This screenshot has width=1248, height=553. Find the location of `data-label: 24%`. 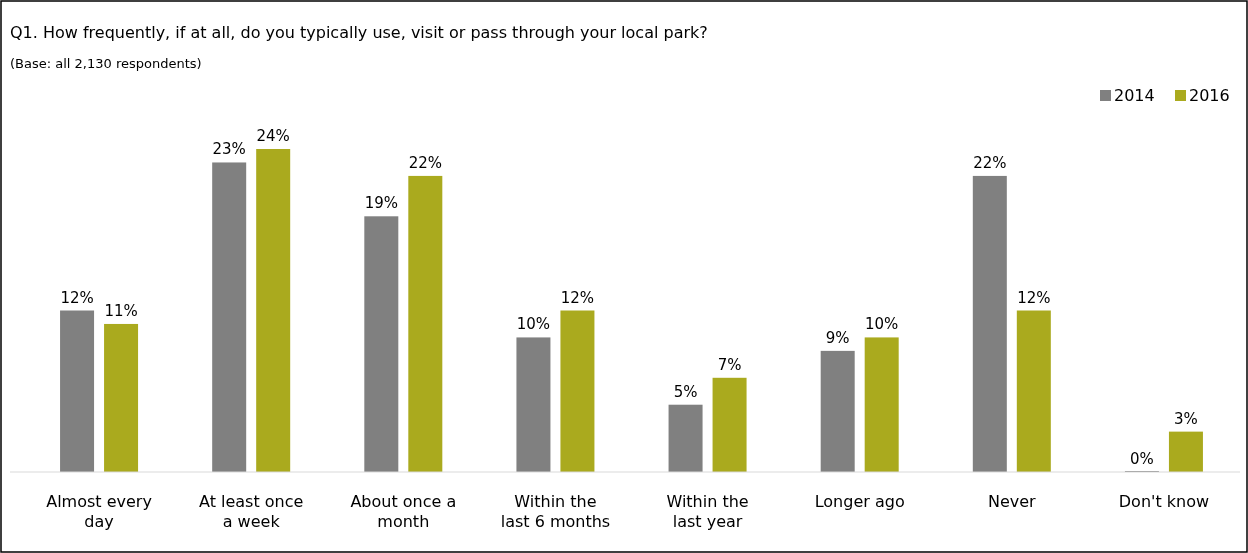

data-label: 24% is located at coordinates (273, 136).